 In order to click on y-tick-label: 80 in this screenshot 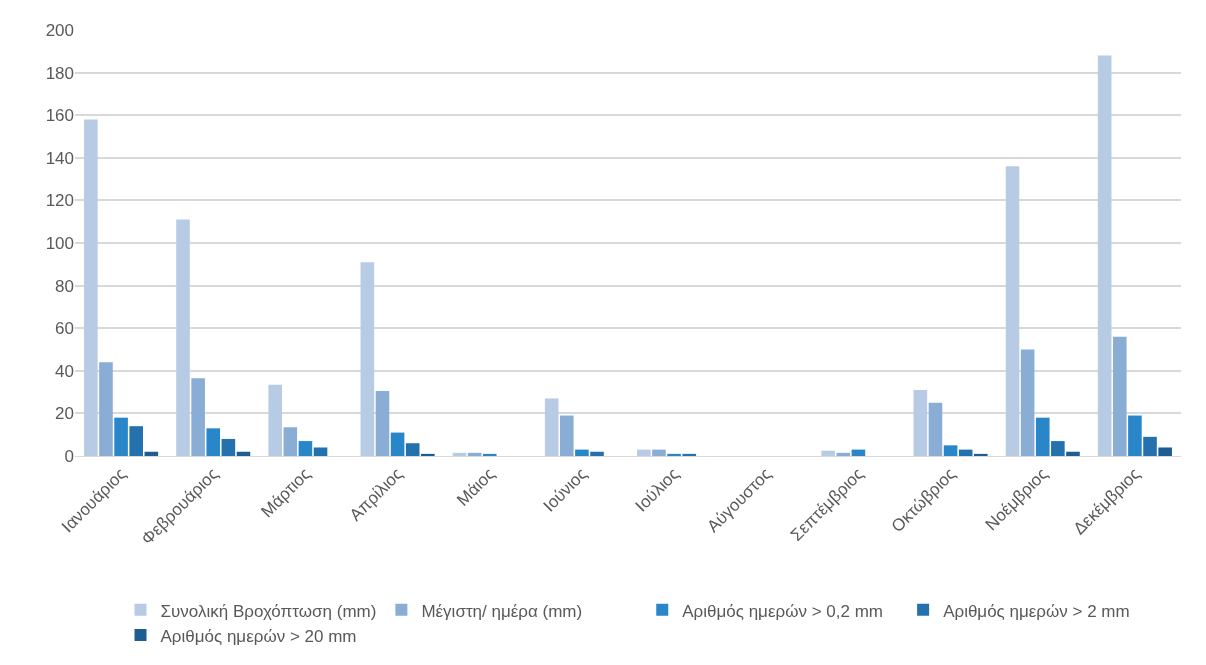, I will do `click(64, 286)`.